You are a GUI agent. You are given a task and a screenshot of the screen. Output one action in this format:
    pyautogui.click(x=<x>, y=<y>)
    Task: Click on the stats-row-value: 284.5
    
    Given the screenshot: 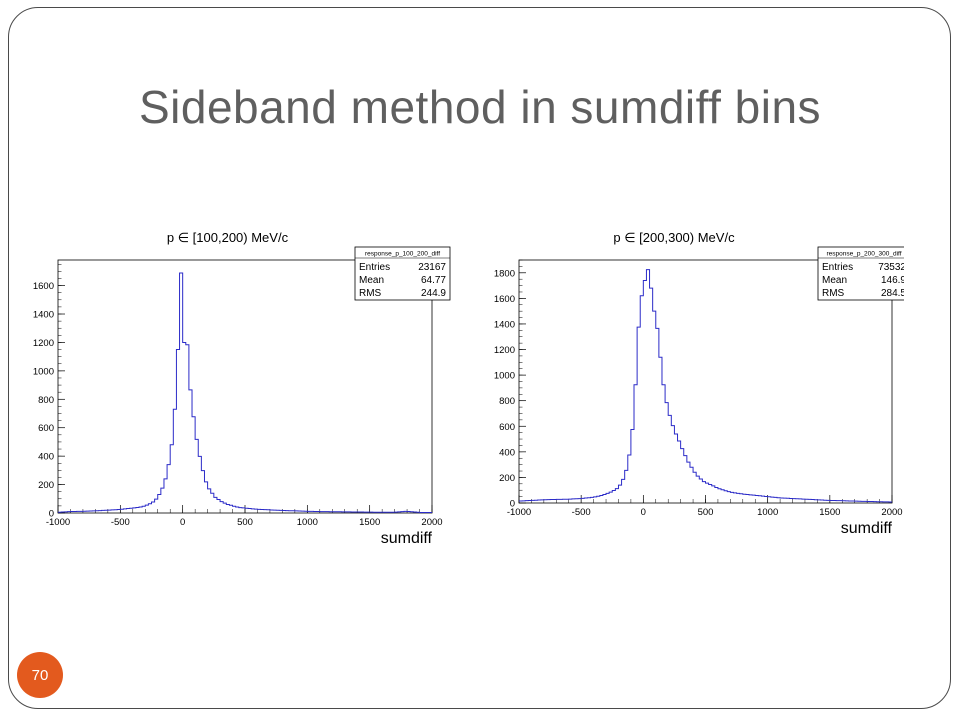 What is the action you would take?
    pyautogui.click(x=892, y=293)
    